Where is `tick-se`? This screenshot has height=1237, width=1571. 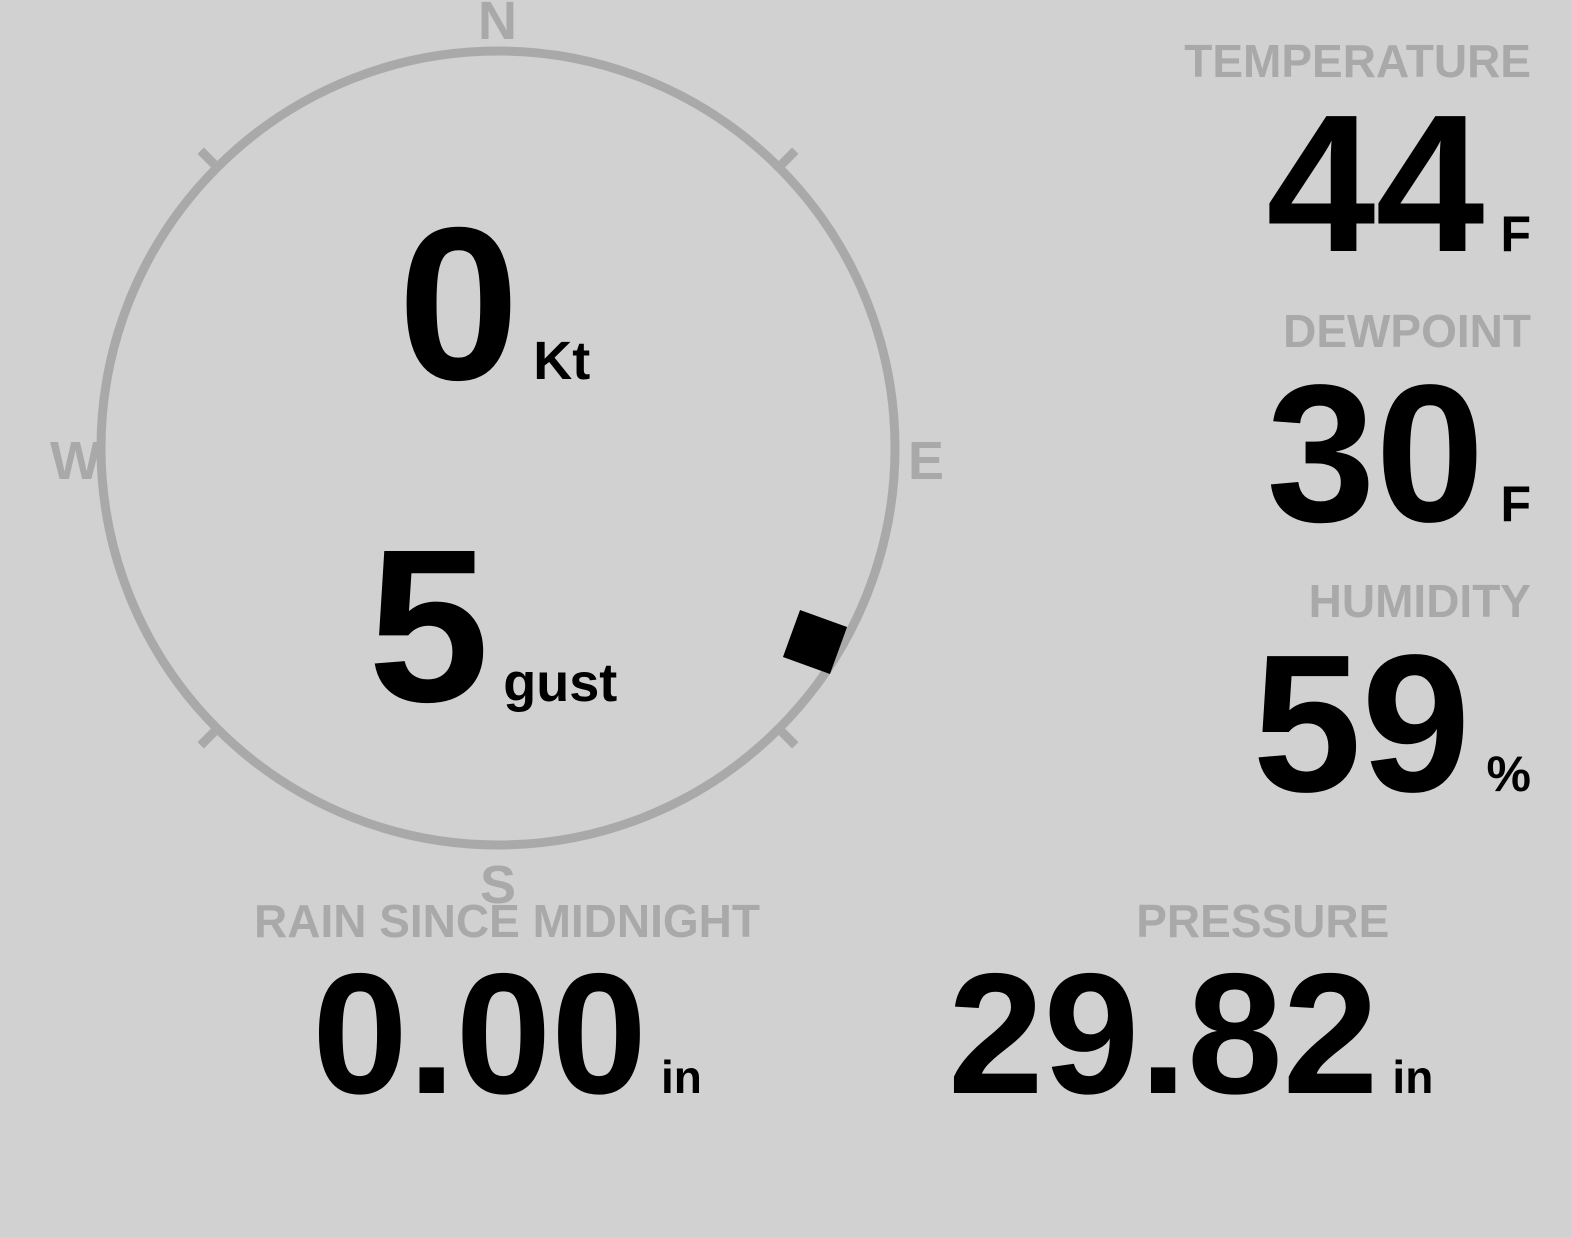 tick-se is located at coordinates (787, 737).